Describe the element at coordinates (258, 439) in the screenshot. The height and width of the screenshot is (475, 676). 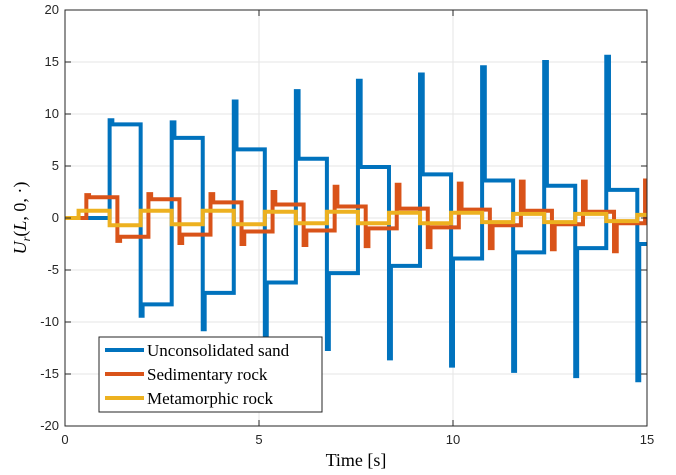
I see `x-tick-label: 5` at that location.